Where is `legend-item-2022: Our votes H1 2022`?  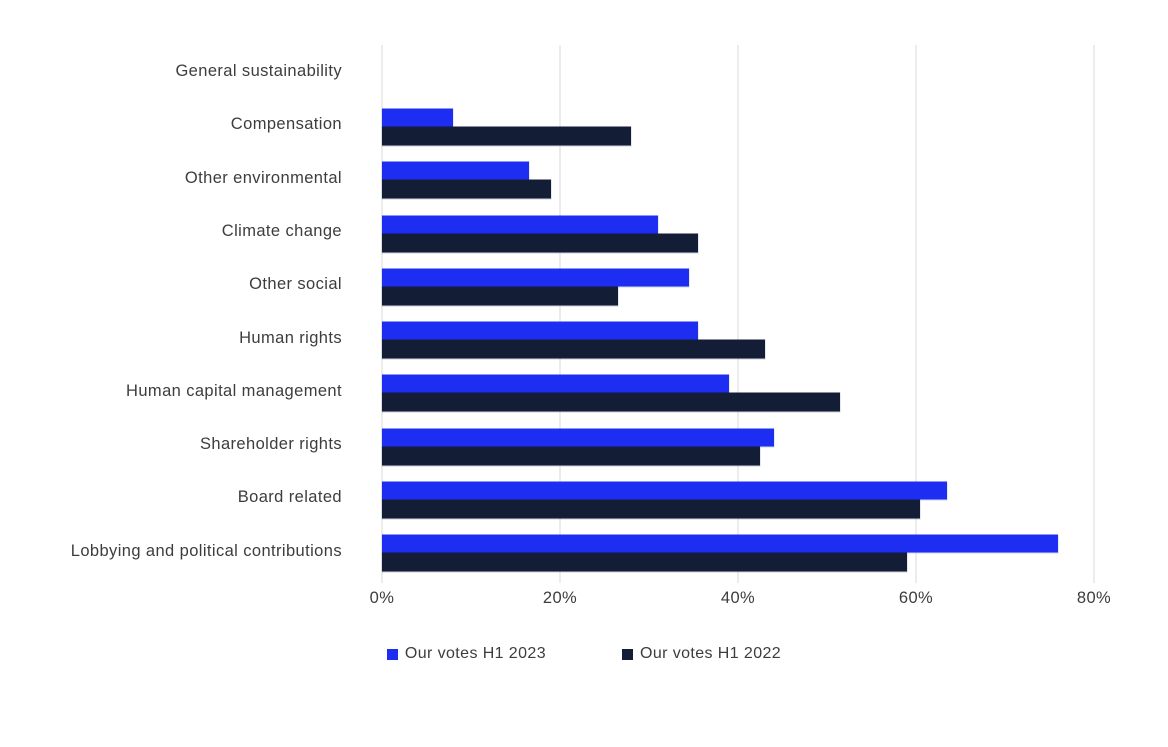 legend-item-2022: Our votes H1 2022 is located at coordinates (701, 654).